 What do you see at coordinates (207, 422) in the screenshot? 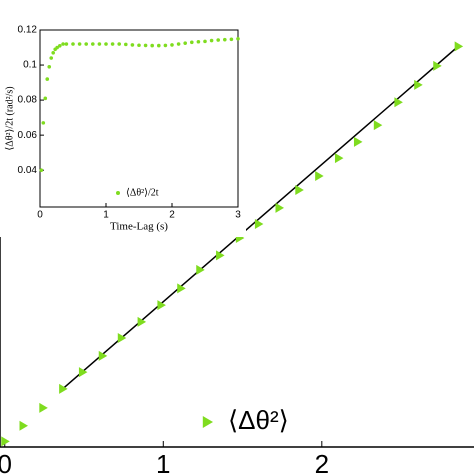
I see `legend-marker` at bounding box center [207, 422].